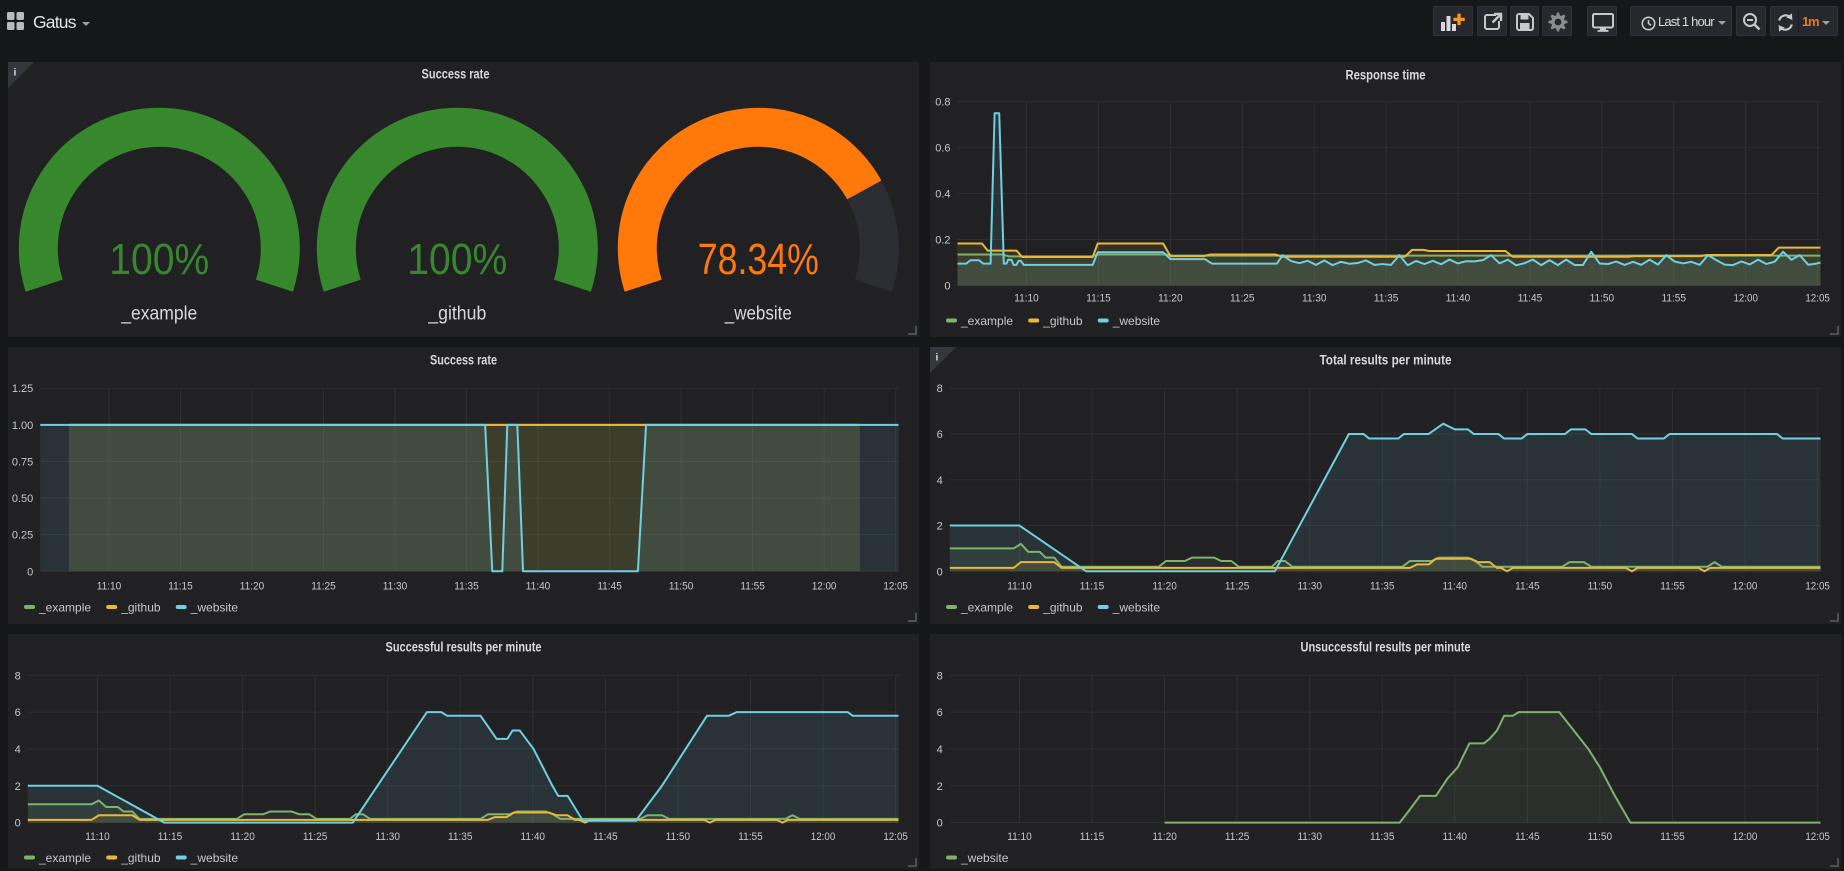 The width and height of the screenshot is (1844, 871). What do you see at coordinates (22, 499) in the screenshot?
I see `svg-text: 0.50` at bounding box center [22, 499].